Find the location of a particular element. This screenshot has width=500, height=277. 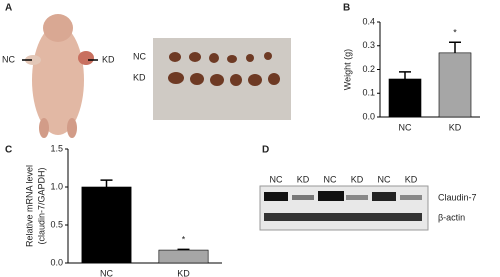

band-label: Claudin-7 is located at coordinates (457, 197).